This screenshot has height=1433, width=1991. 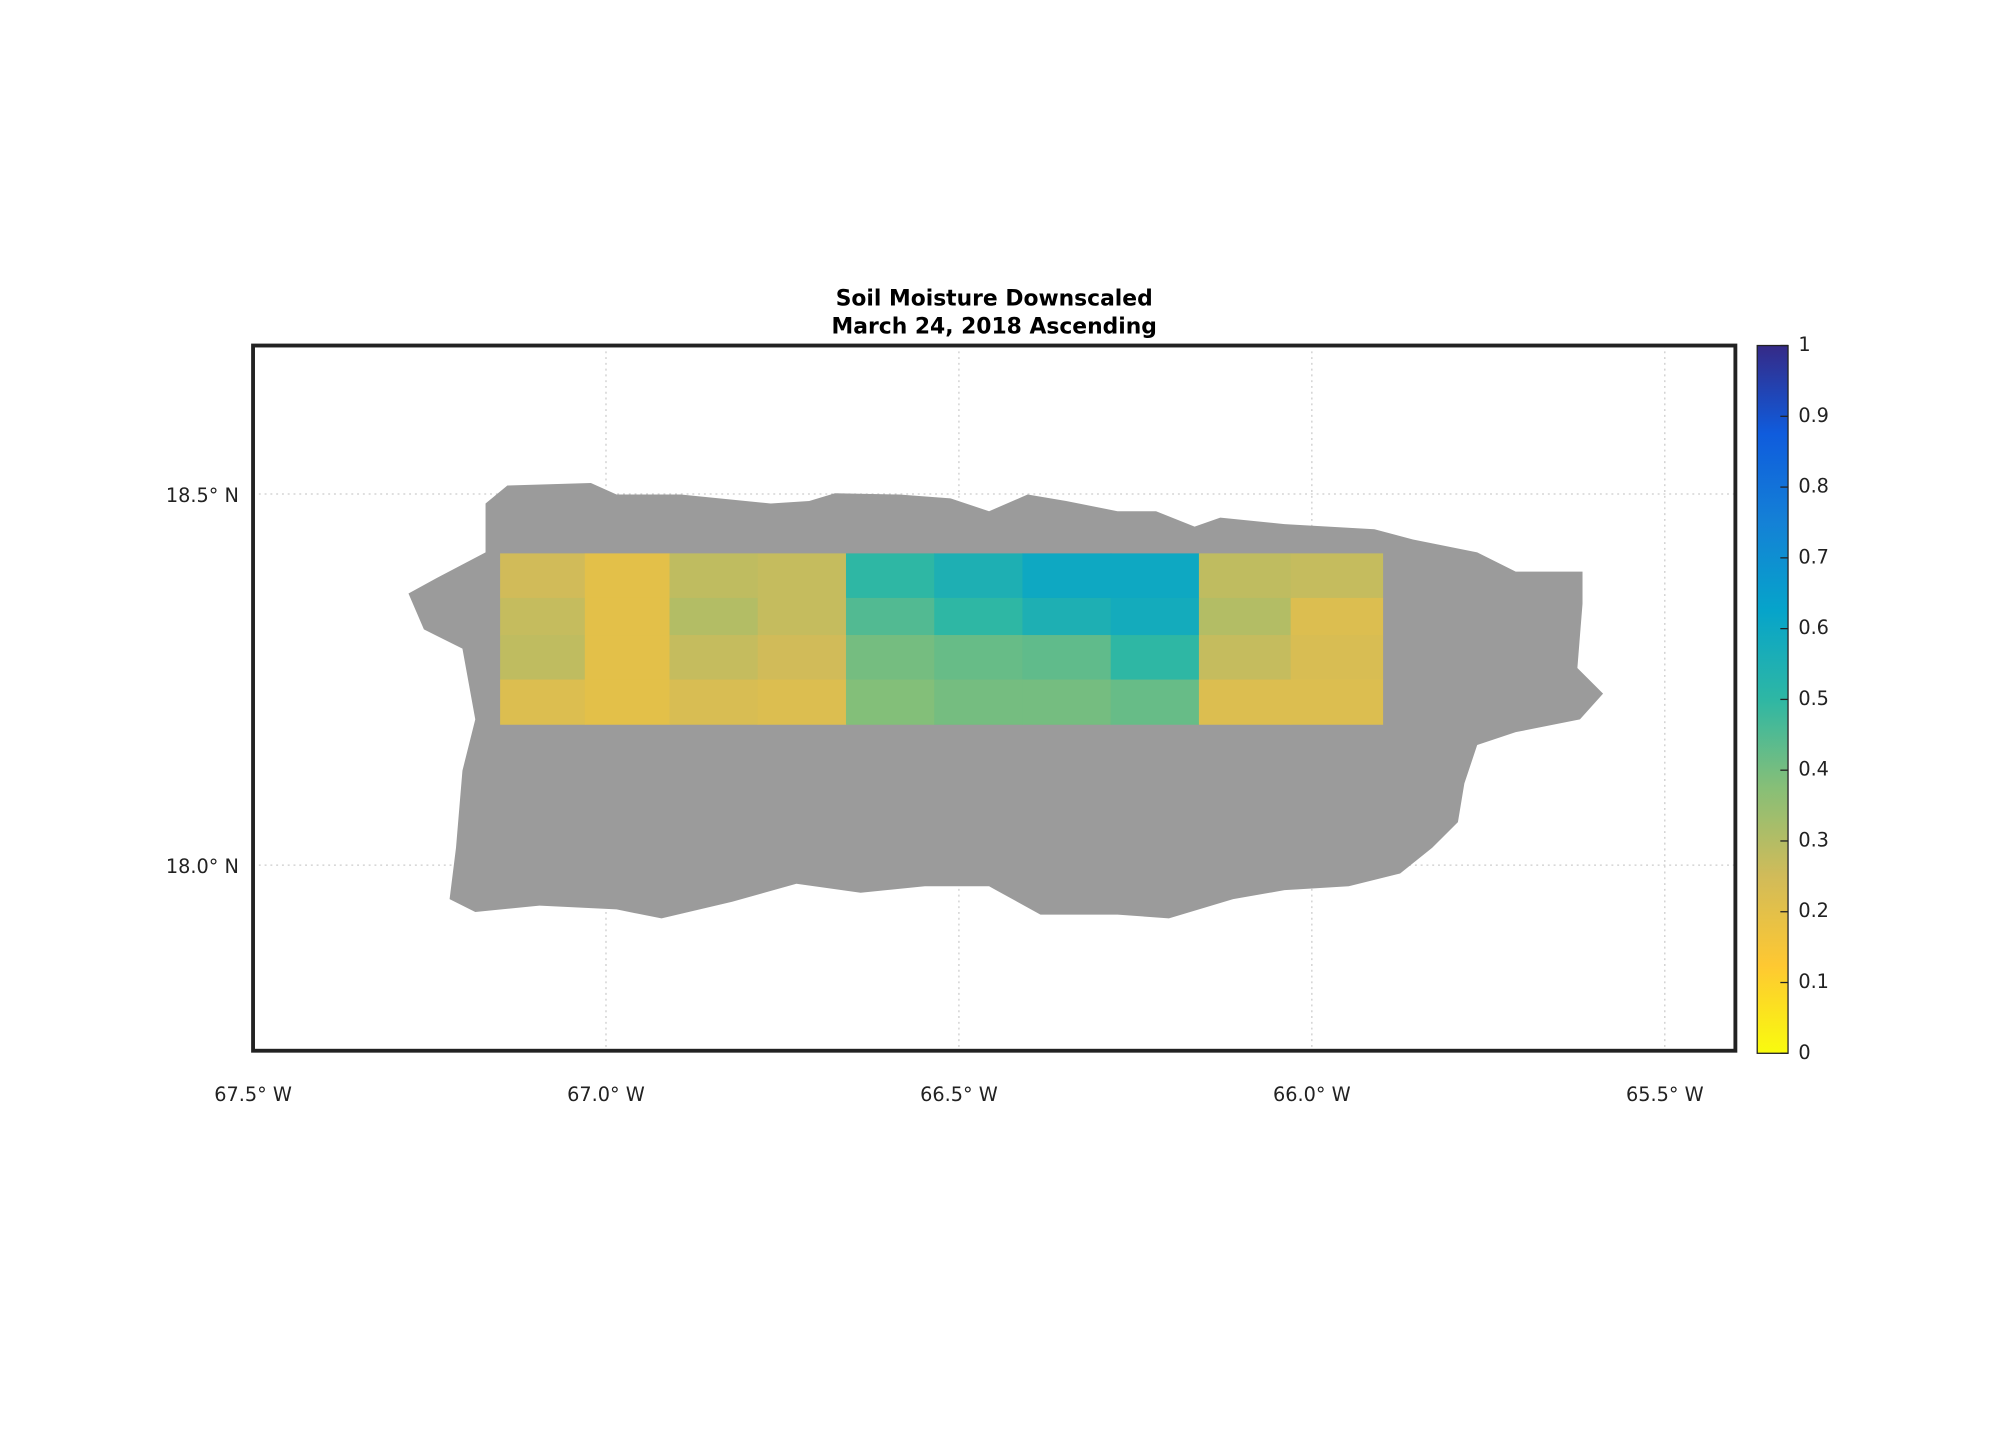 I want to click on x-tick-label: 67.5° W, so click(x=253, y=1094).